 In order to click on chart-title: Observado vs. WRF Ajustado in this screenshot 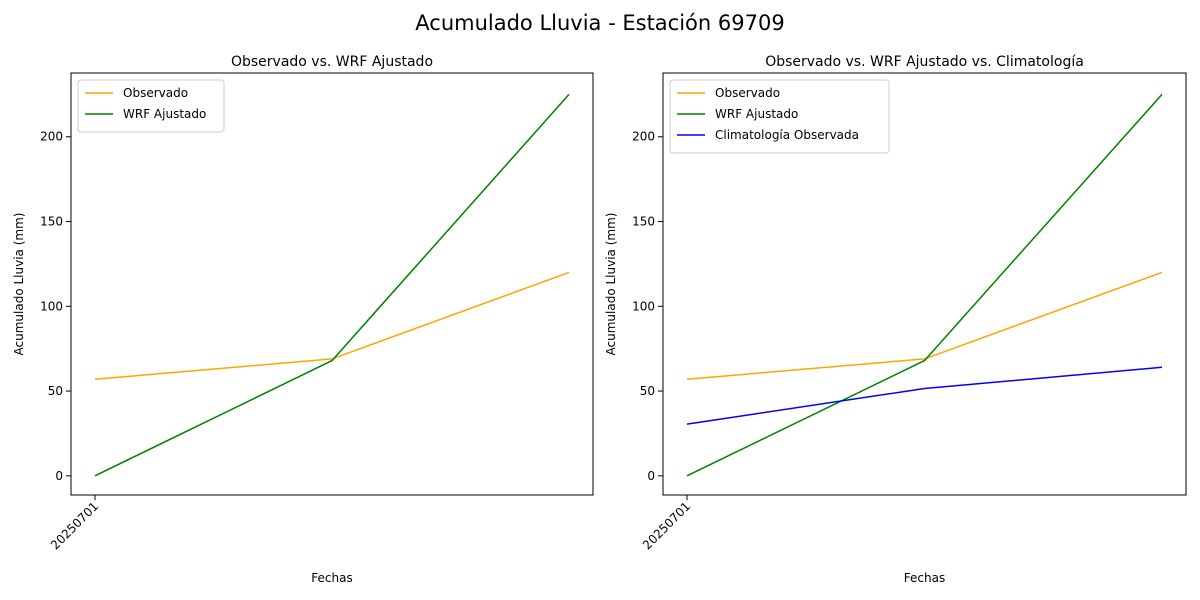, I will do `click(332, 62)`.